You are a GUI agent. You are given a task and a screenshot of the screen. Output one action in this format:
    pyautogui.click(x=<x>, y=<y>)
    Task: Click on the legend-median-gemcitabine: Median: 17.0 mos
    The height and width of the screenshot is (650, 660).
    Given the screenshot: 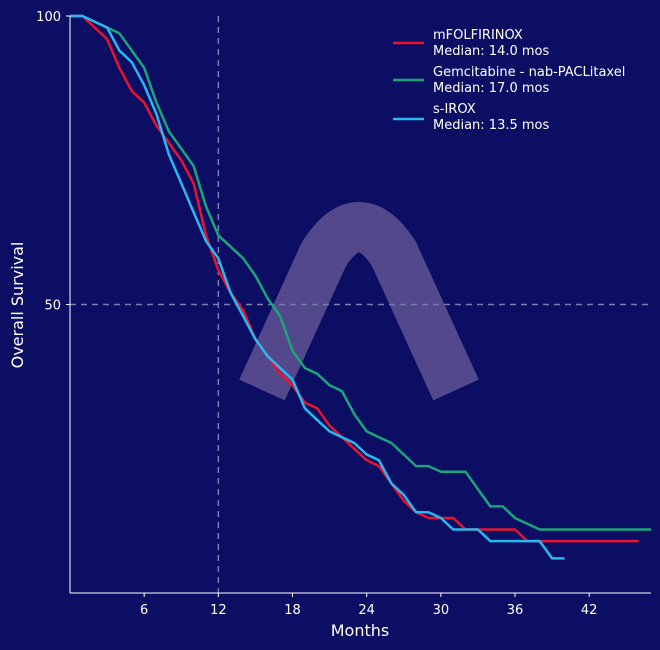 What is the action you would take?
    pyautogui.click(x=491, y=88)
    